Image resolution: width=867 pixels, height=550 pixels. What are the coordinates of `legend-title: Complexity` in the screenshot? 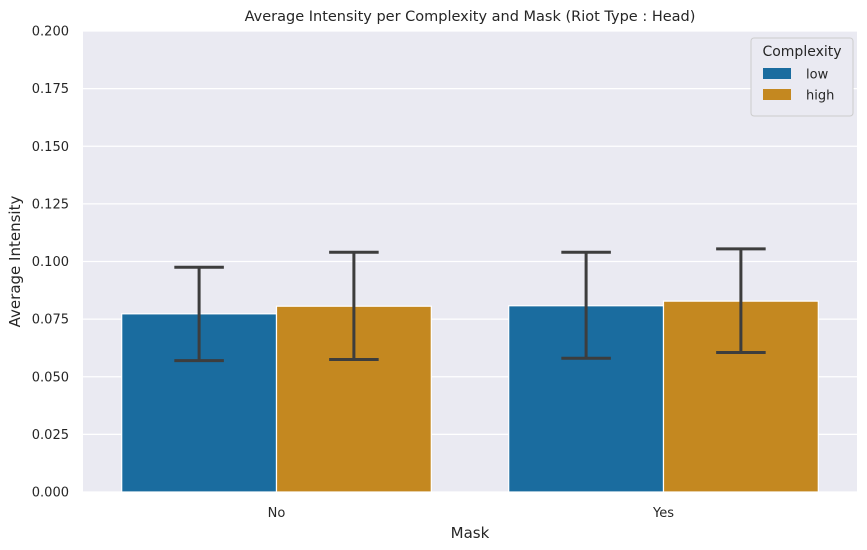 It's located at (801, 52).